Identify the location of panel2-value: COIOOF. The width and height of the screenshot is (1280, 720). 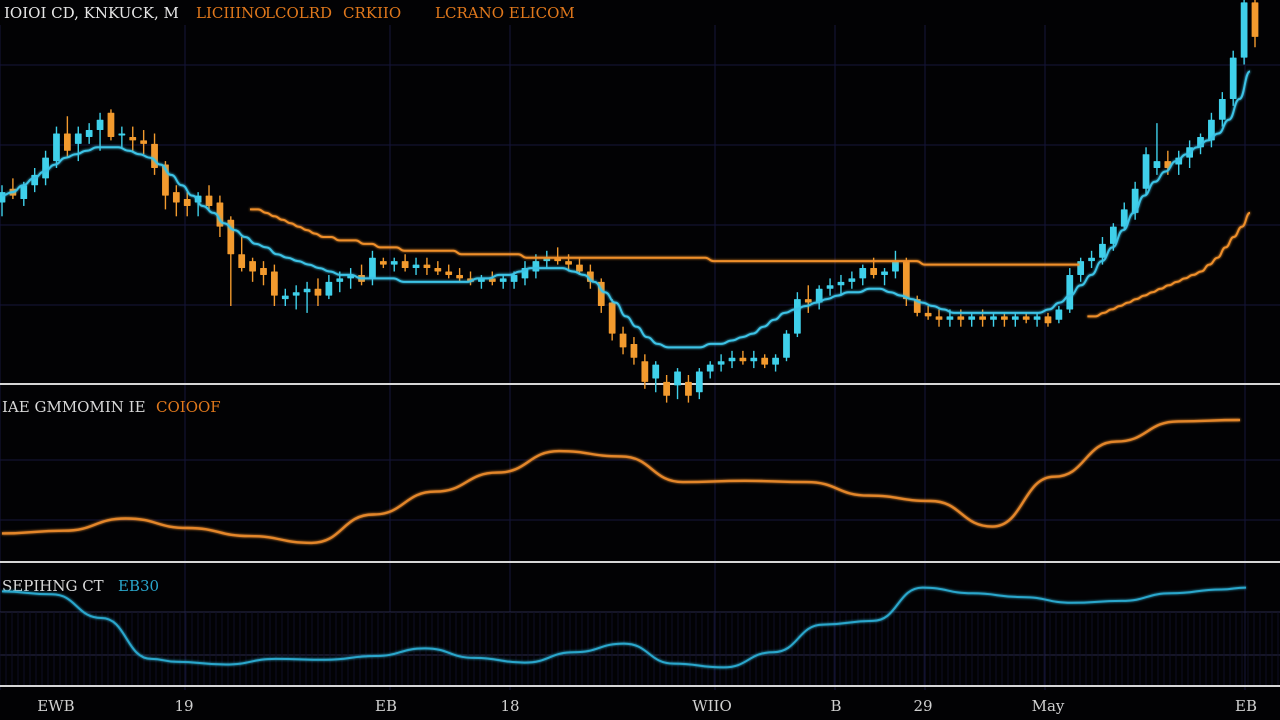
(188, 407).